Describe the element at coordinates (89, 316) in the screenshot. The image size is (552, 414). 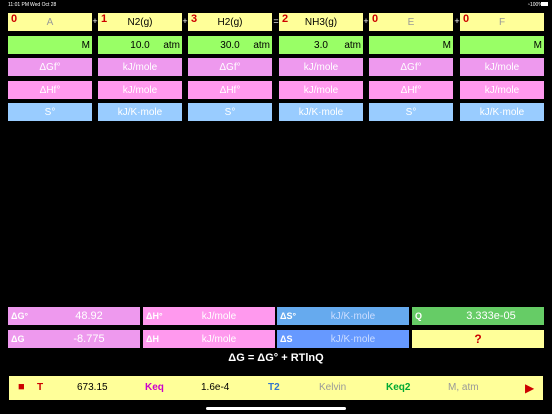
I see `delta-g0-value: 48.92` at that location.